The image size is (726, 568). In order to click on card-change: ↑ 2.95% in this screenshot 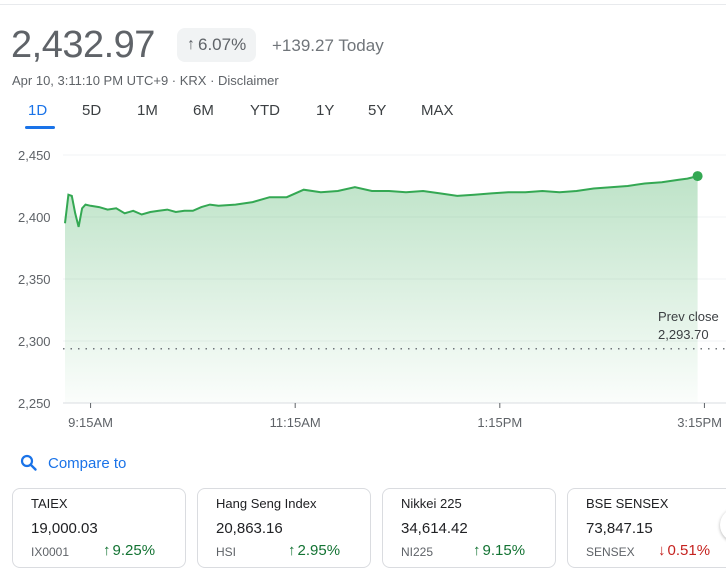, I will do `click(314, 550)`.